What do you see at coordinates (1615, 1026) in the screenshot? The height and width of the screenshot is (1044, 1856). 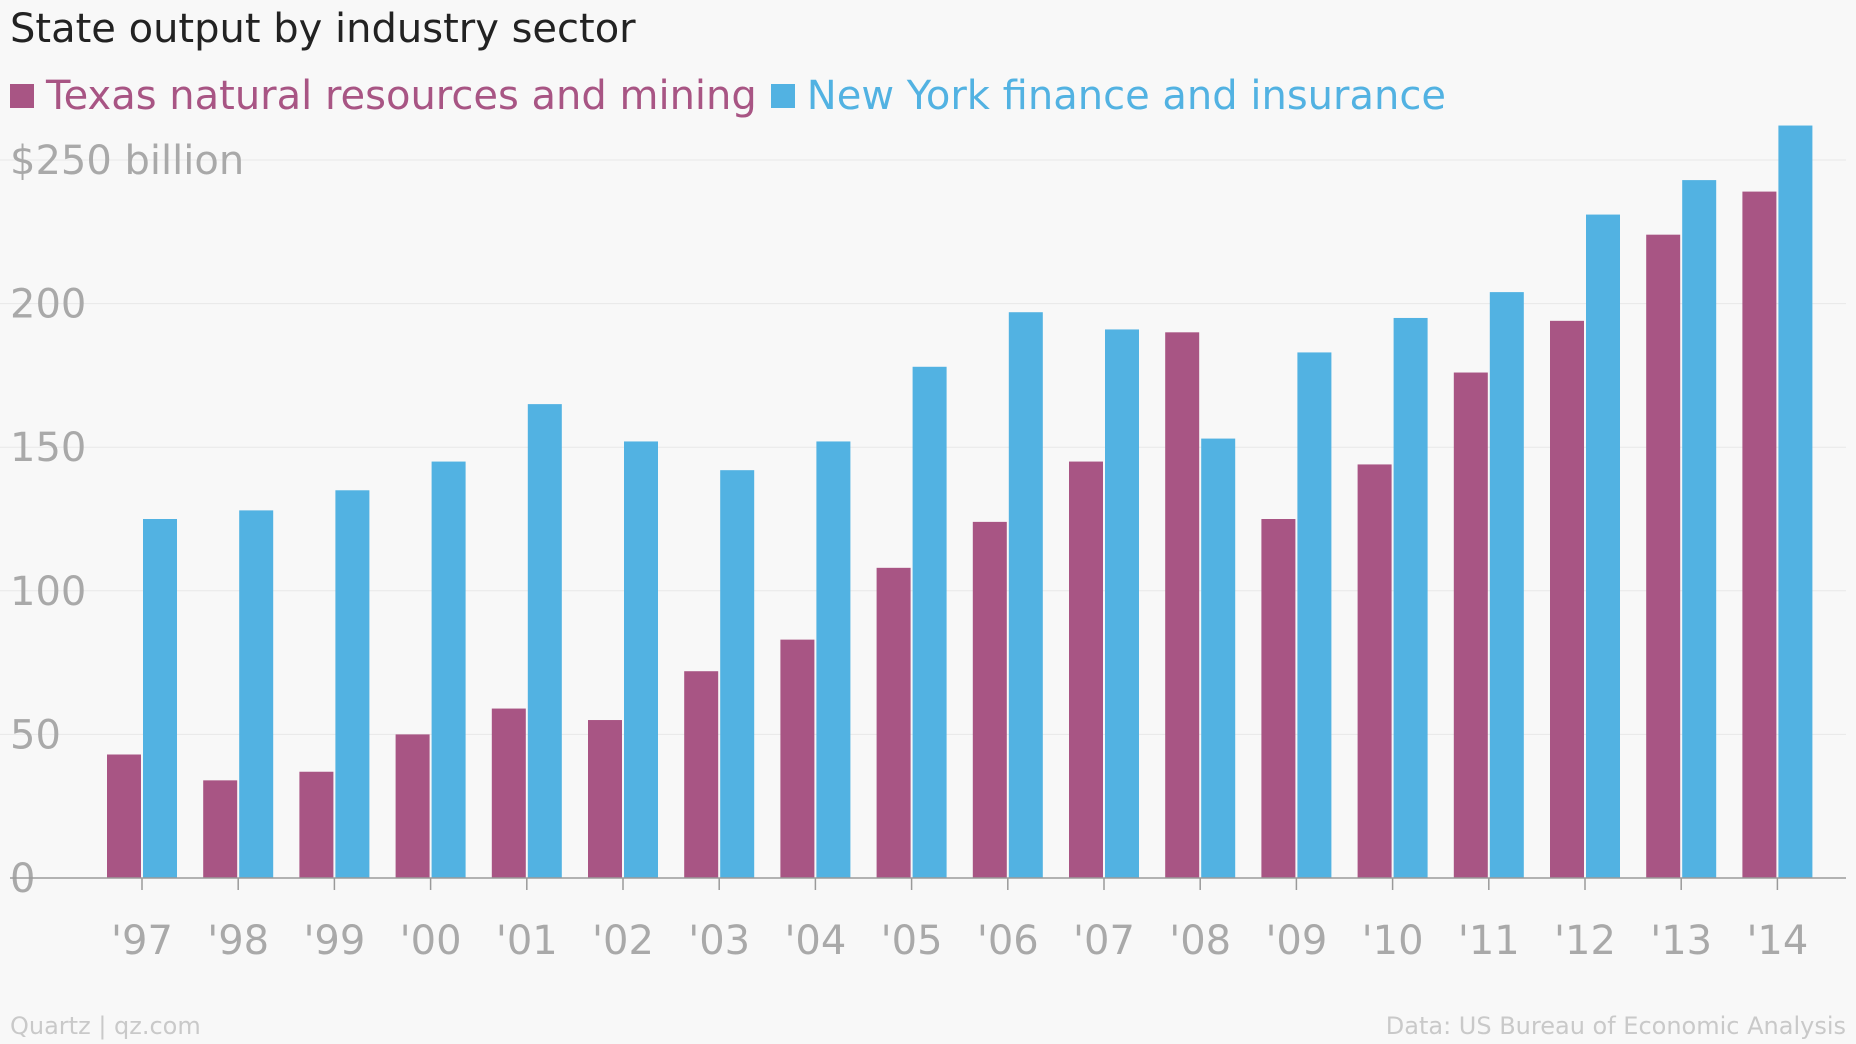 I see `footer-source-right: Data: US Bureau of Economic Analysis` at bounding box center [1615, 1026].